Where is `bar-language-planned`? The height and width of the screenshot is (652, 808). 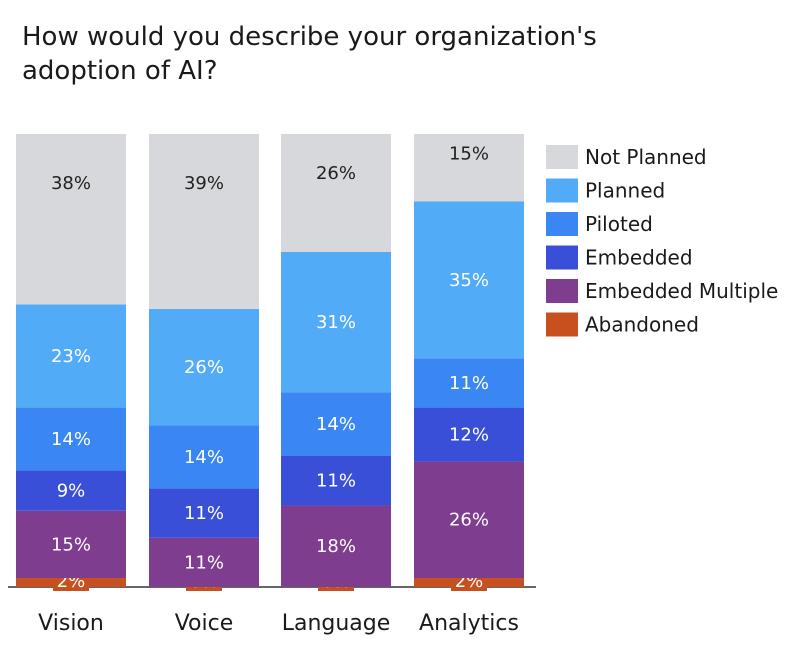
bar-language-planned is located at coordinates (336, 322).